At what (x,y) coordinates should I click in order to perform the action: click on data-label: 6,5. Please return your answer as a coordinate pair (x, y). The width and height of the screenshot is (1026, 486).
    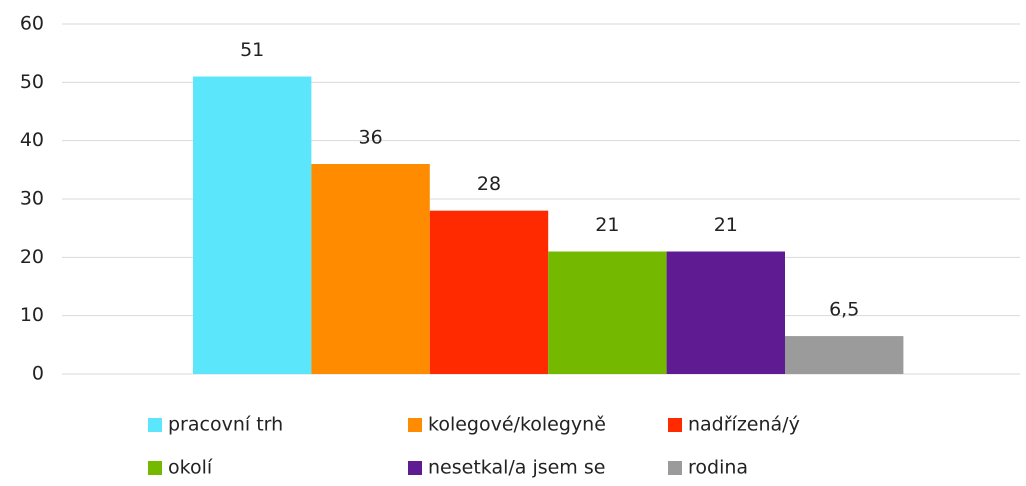
    Looking at the image, I should click on (844, 310).